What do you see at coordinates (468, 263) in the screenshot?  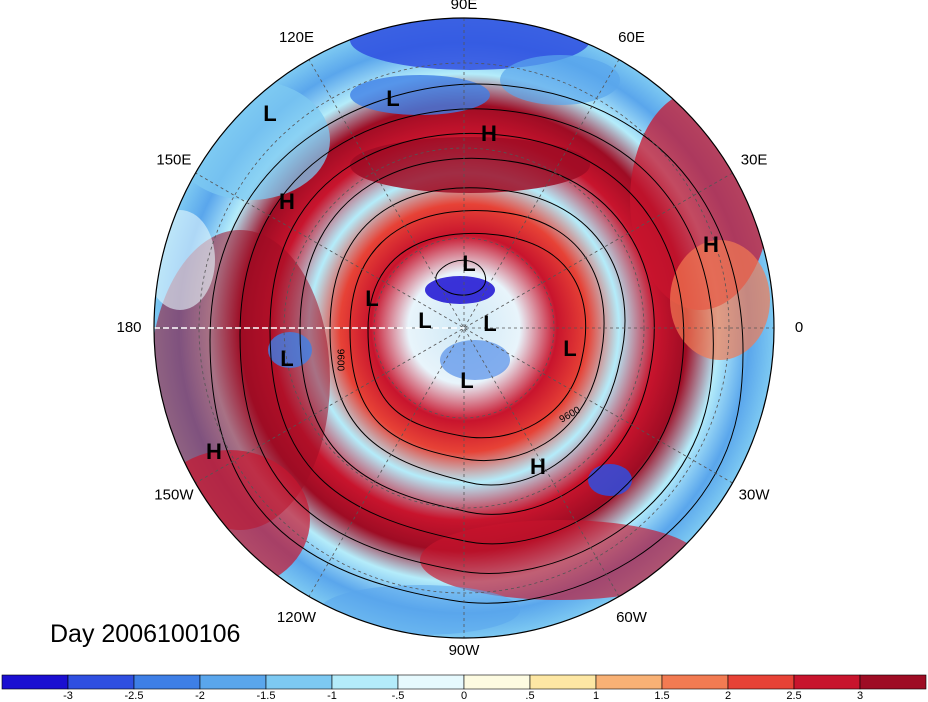 I see `low-center-6: L` at bounding box center [468, 263].